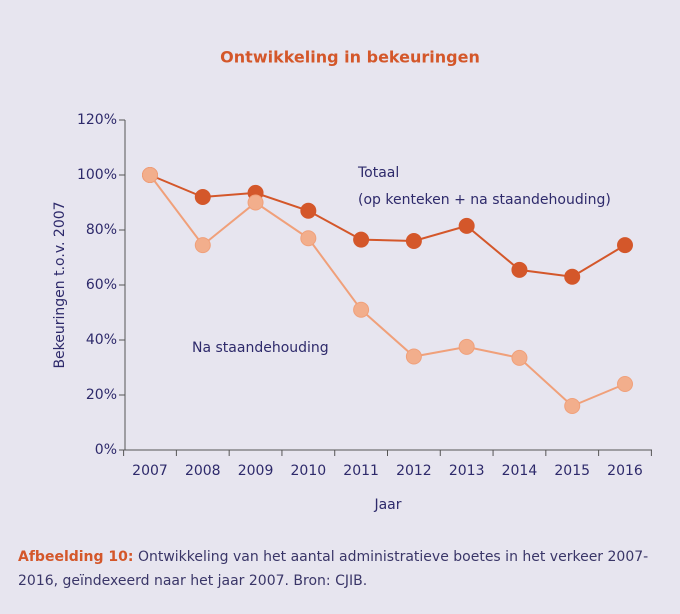 The image size is (680, 614). What do you see at coordinates (387, 226) in the screenshot?
I see `series-line` at bounding box center [387, 226].